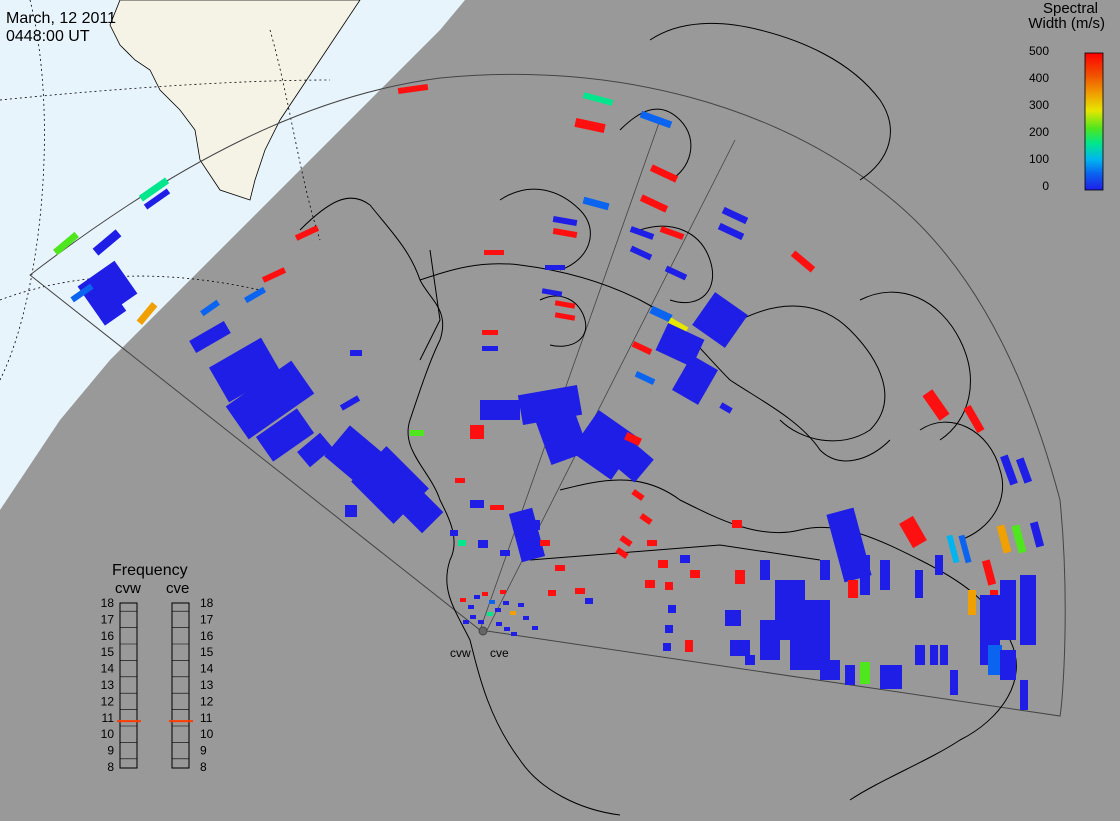 This screenshot has height=821, width=1120. Describe the element at coordinates (150, 570) in the screenshot. I see `frequency-title: Frequency` at that location.